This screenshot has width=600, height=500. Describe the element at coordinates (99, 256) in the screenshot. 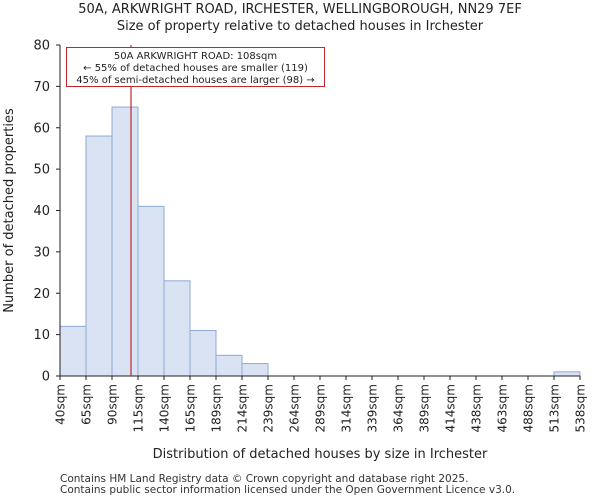

I see `histogram-bar-65sqm` at that location.